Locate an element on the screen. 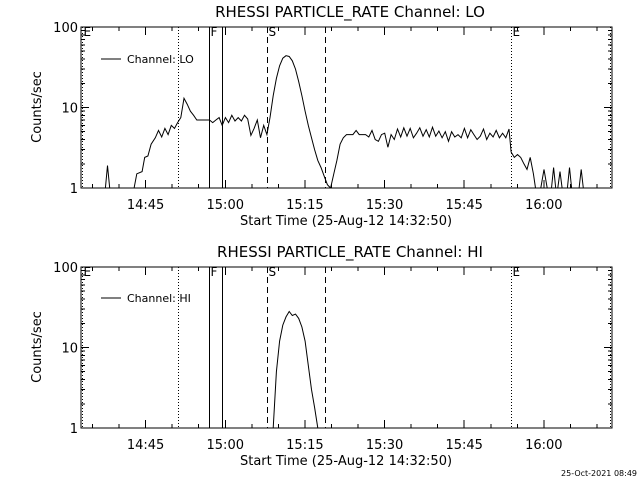 This screenshot has width=640, height=480. legend-label: Channel: HI is located at coordinates (159, 298).